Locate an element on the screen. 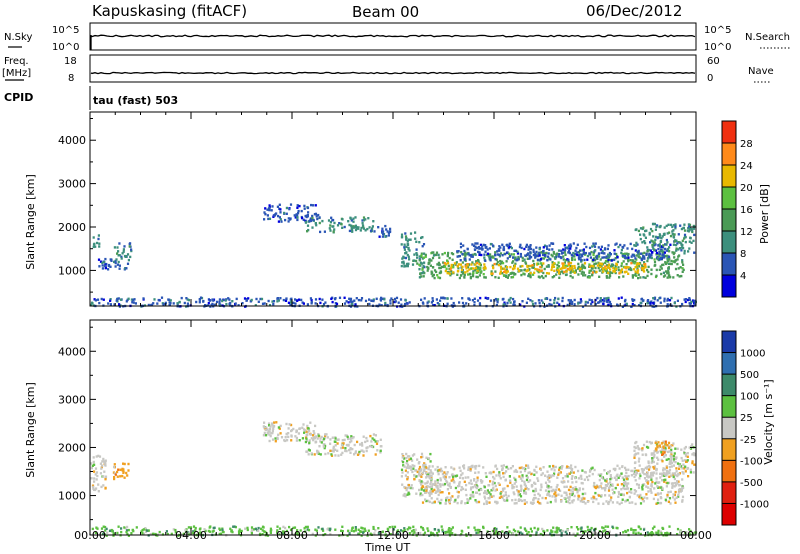  velocity-colorbar-label: -25 is located at coordinates (748, 440).